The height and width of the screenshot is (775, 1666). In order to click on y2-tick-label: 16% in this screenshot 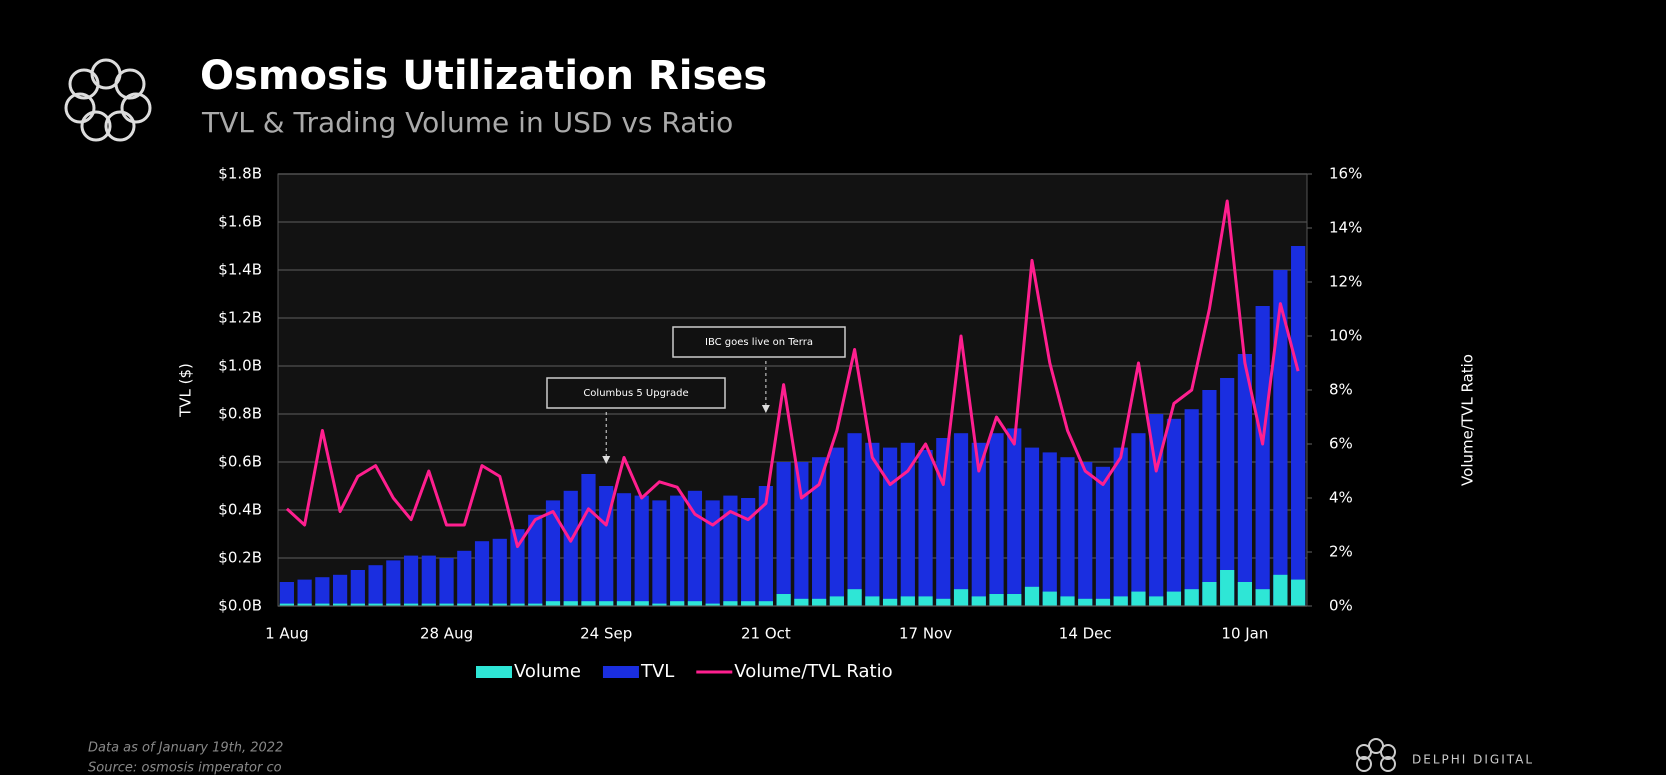, I will do `click(1345, 174)`.